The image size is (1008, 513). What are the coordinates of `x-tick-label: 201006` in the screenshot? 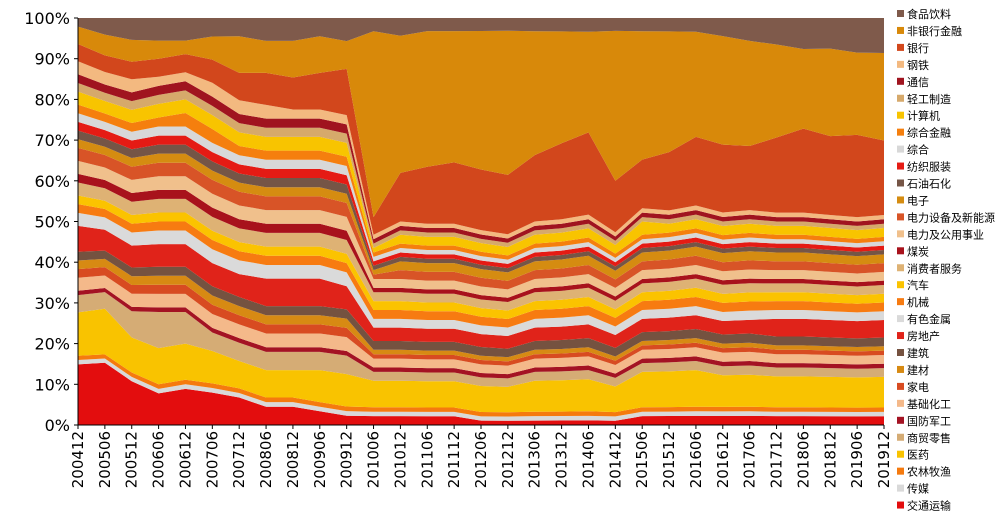 It's located at (374, 459).